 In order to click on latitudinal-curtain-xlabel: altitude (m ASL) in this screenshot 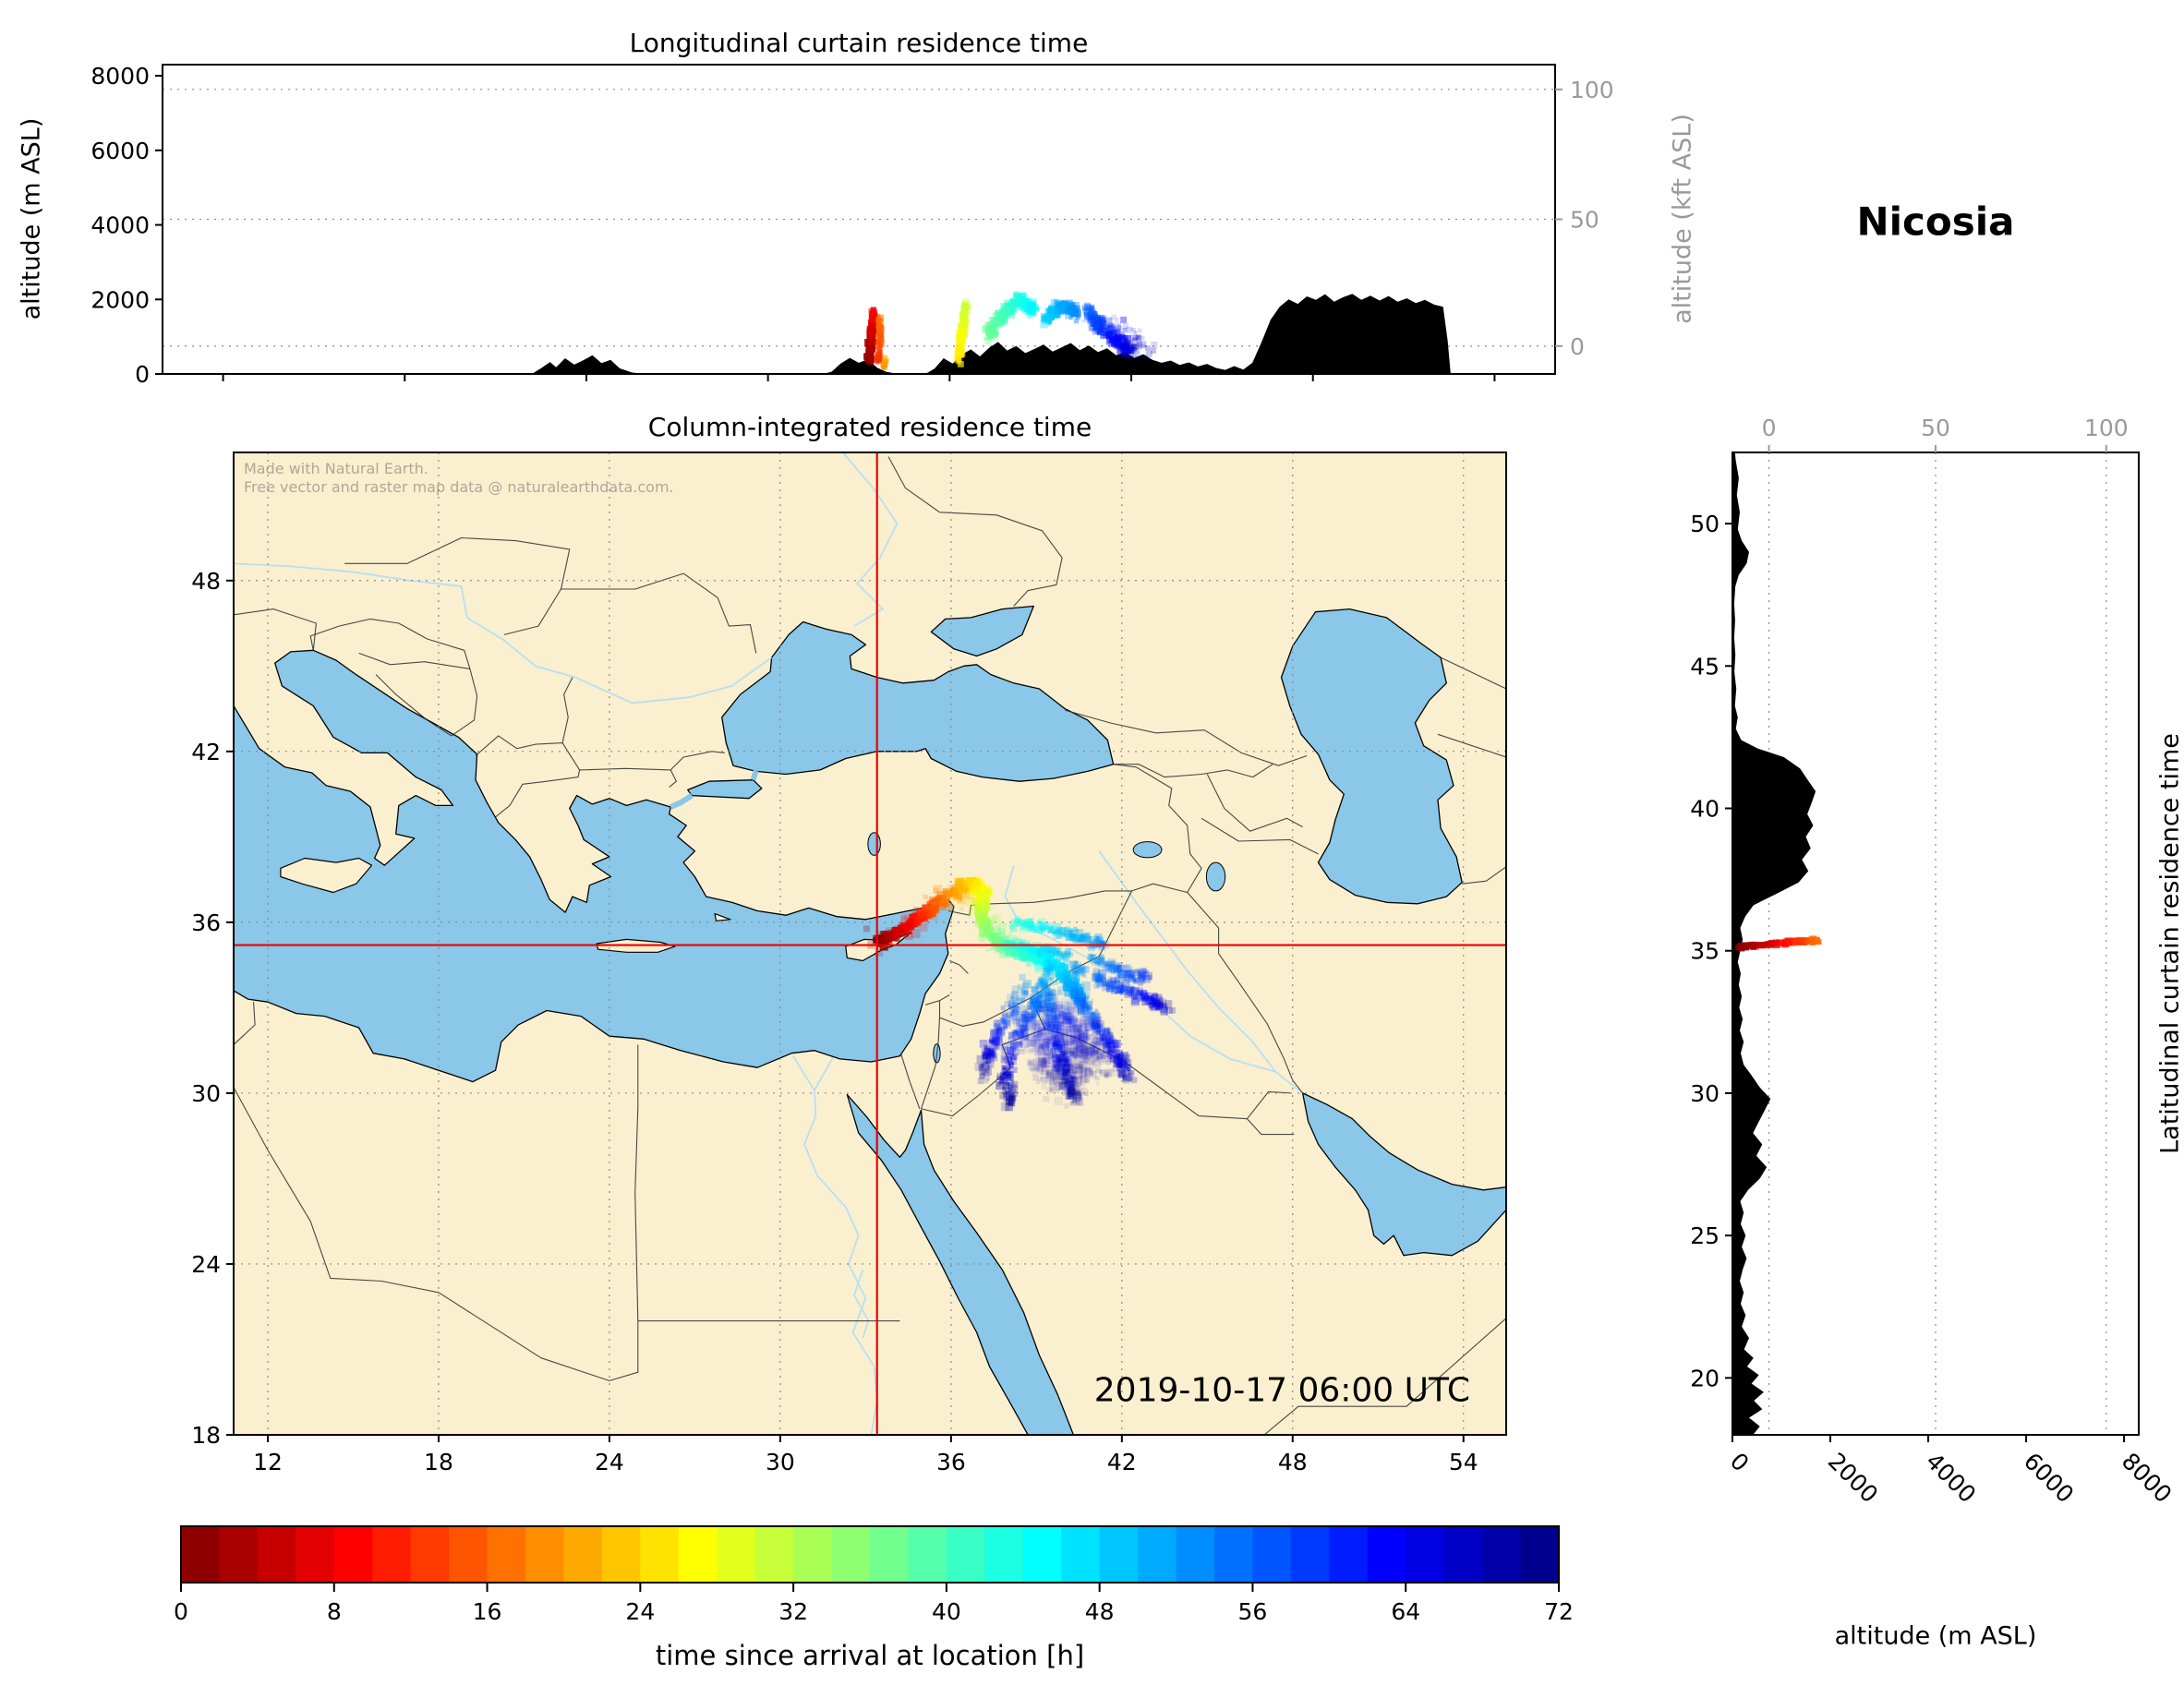, I will do `click(1935, 1636)`.